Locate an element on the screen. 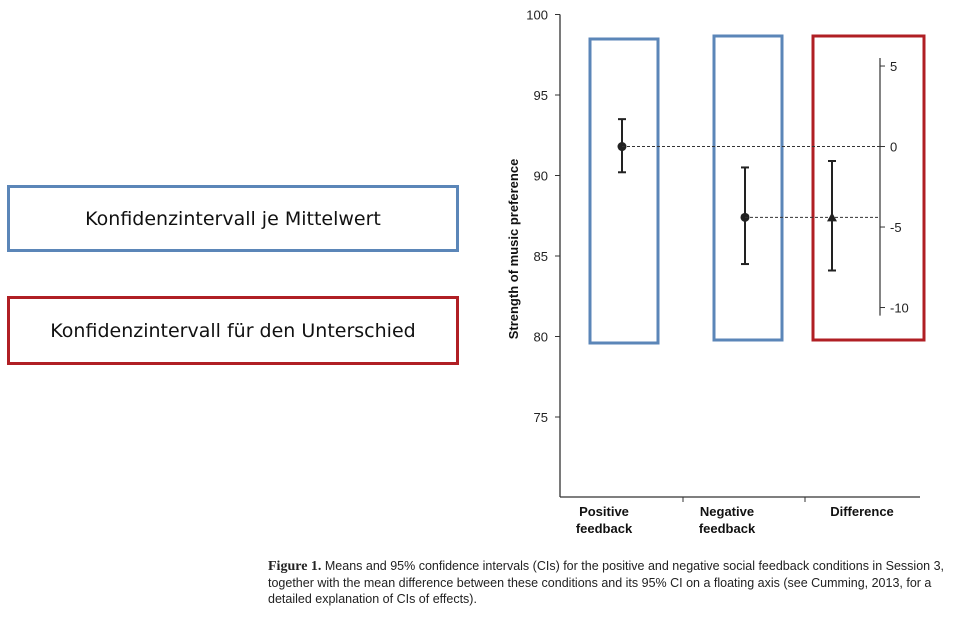  callout-ci-difference-label: Konfidenzintervall für den Unterschied is located at coordinates (233, 330).